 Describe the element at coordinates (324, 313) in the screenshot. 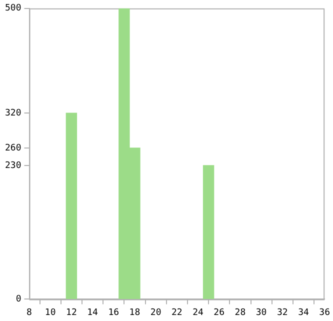

I see `x-tick-label: 36` at that location.